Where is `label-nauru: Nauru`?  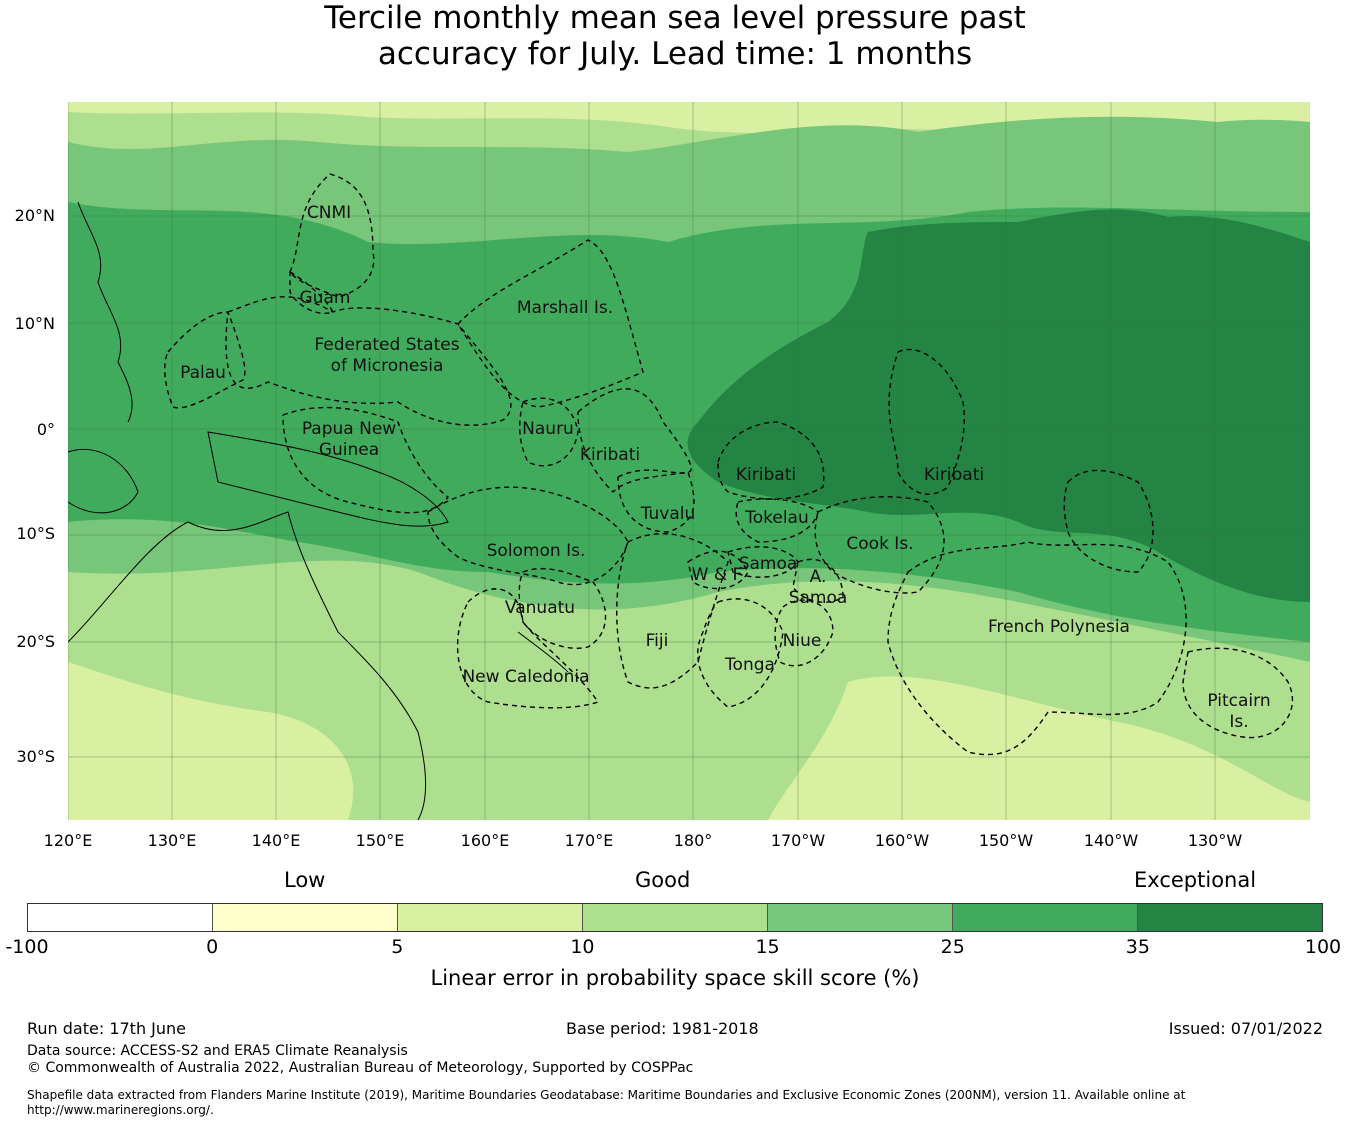 label-nauru: Nauru is located at coordinates (548, 429).